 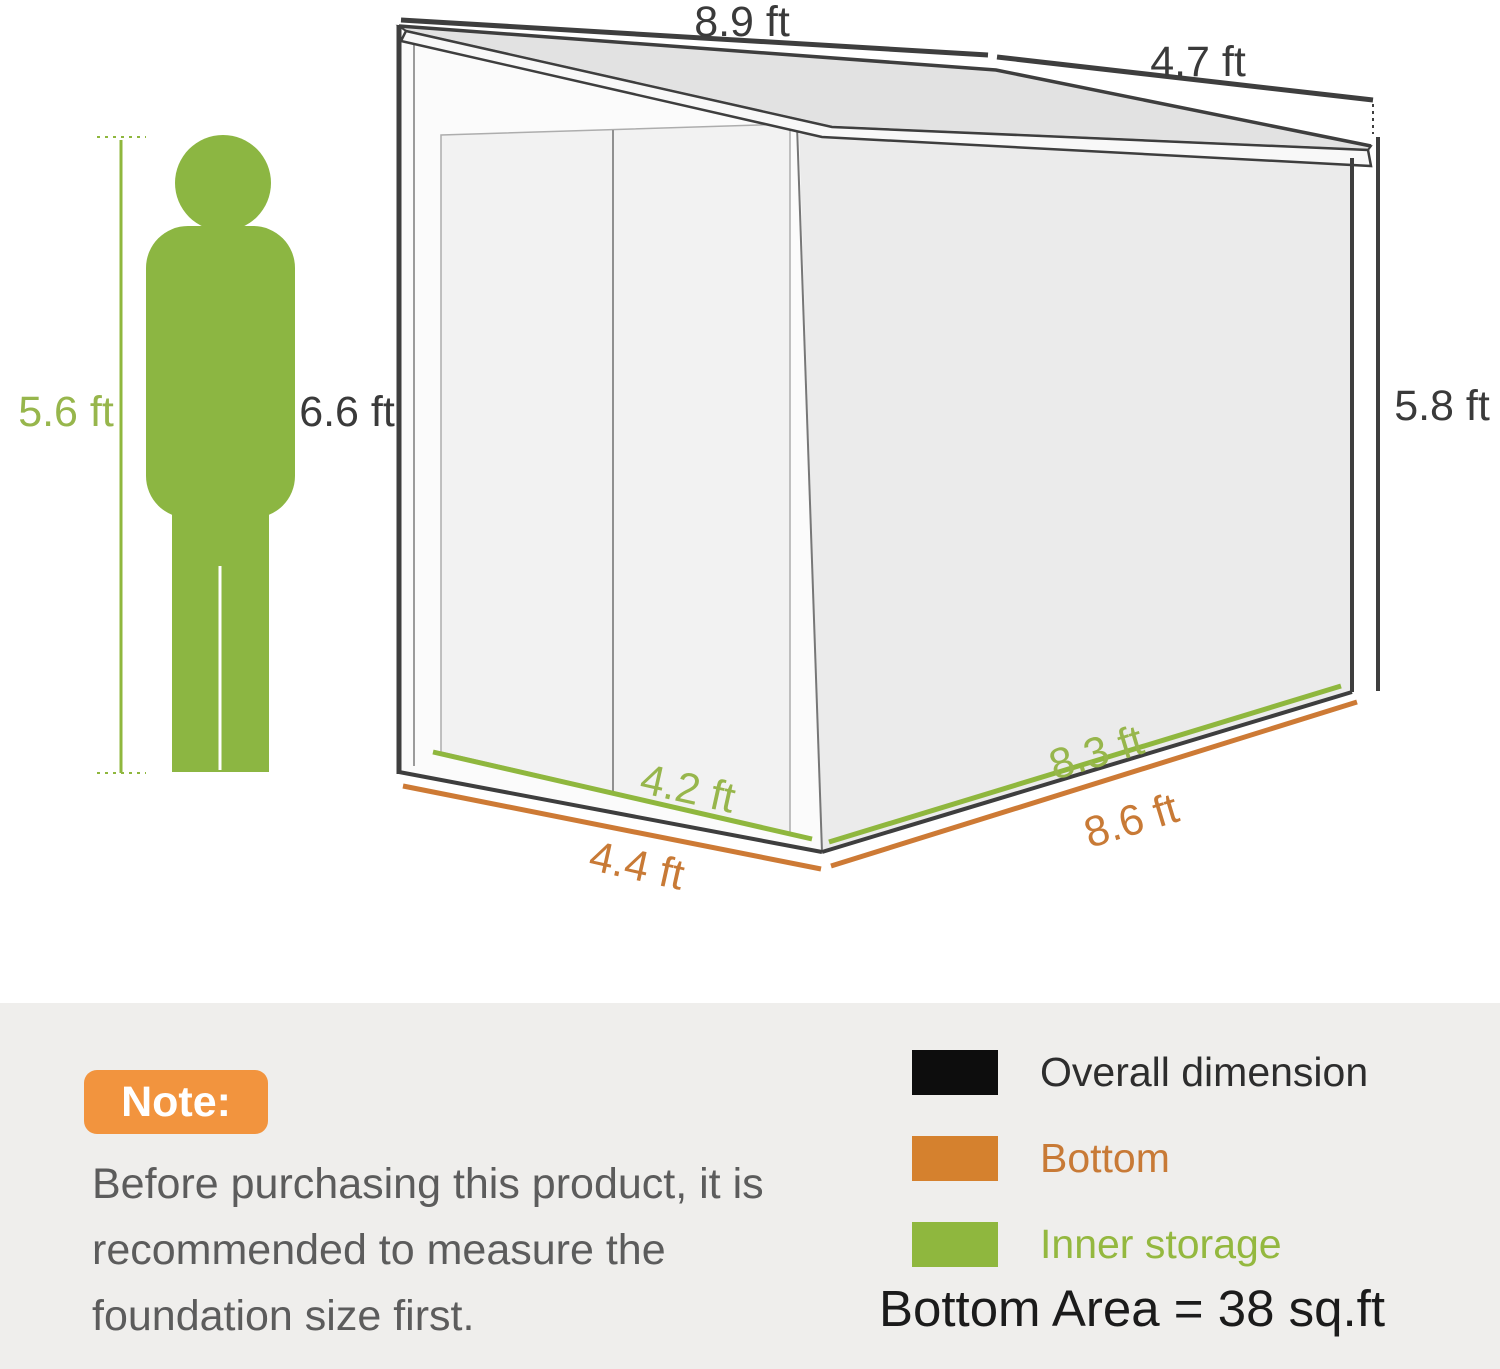 I want to click on person-figure, so click(x=220, y=453).